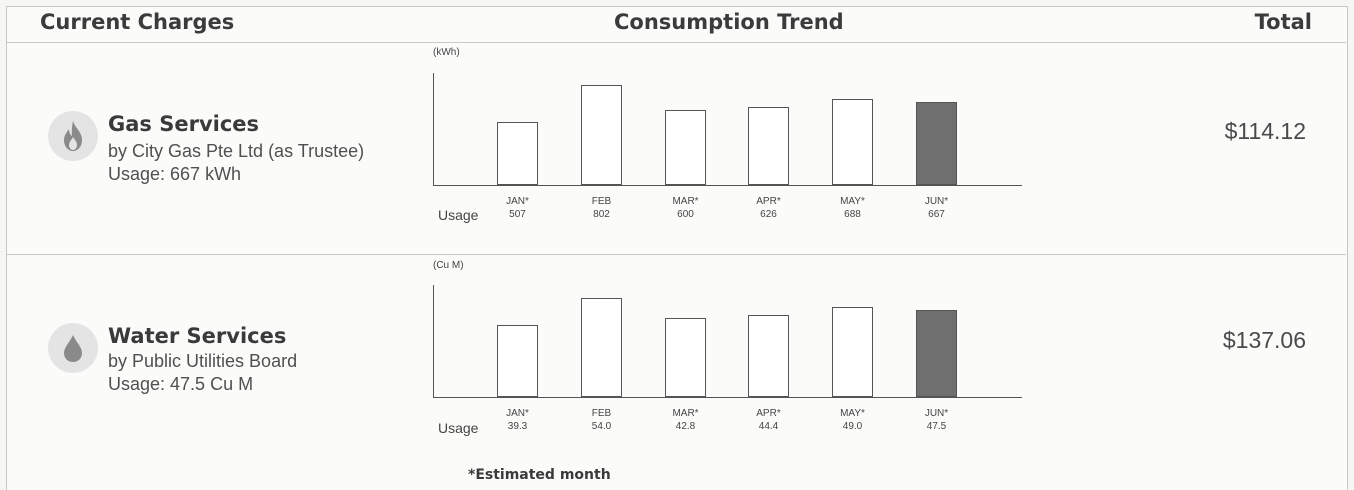 The height and width of the screenshot is (490, 1354). Describe the element at coordinates (517, 426) in the screenshot. I see `water-usage-value: 39.3` at that location.